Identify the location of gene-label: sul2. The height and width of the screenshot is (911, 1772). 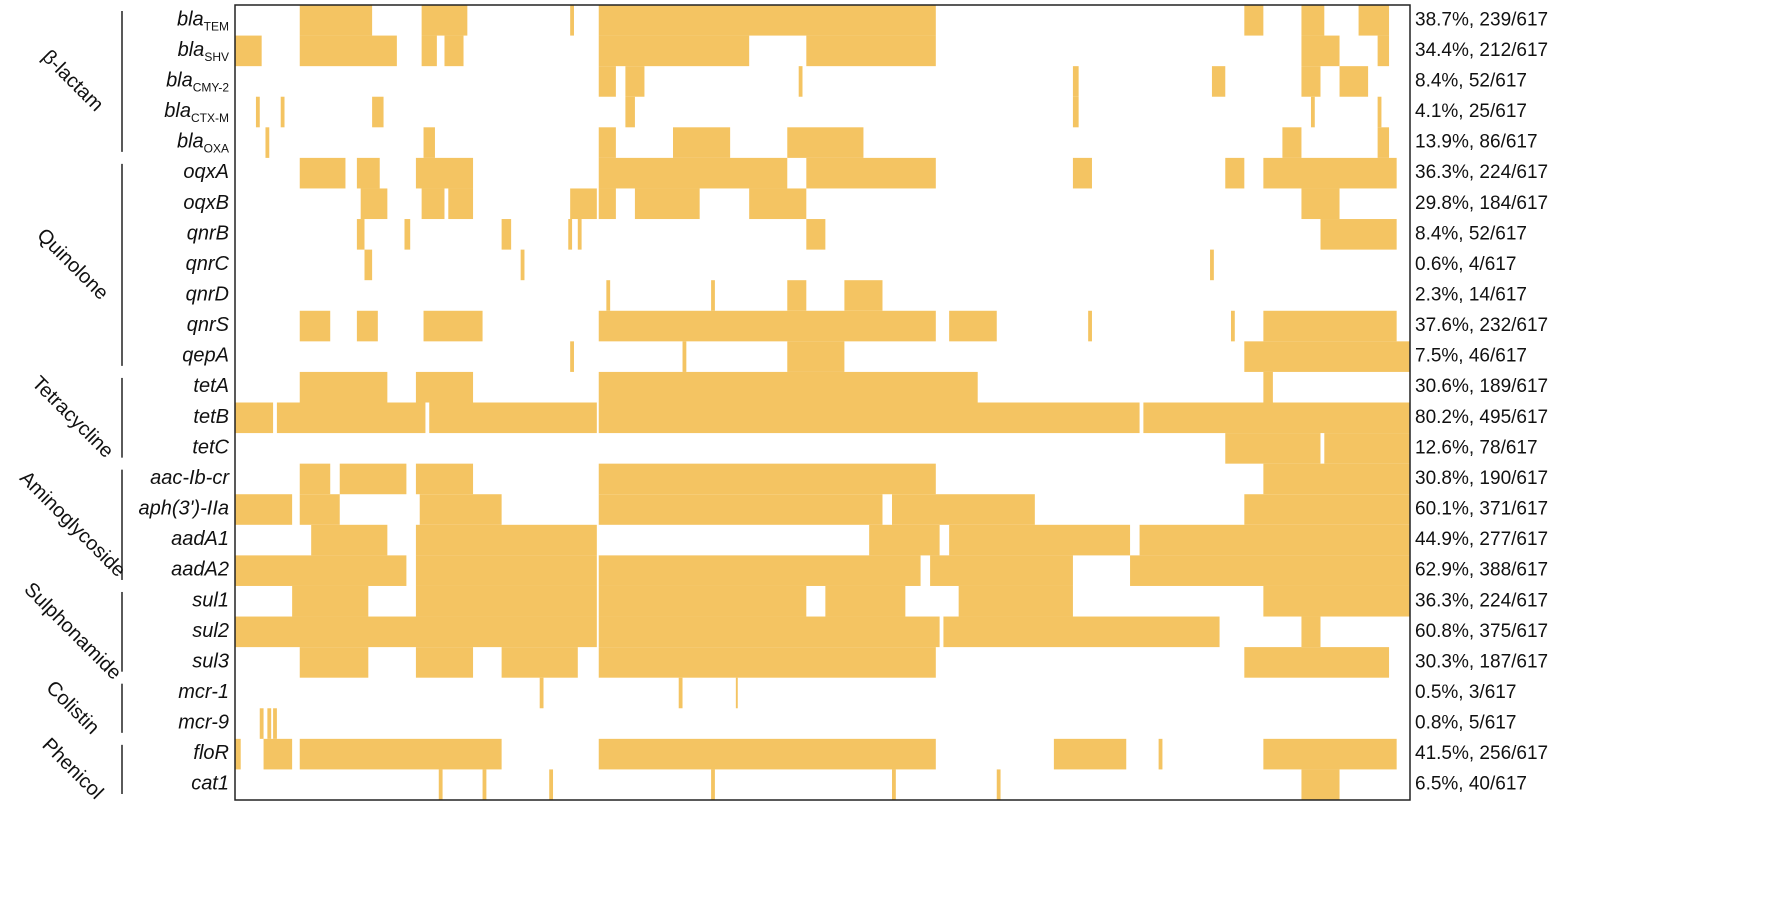
(210, 631).